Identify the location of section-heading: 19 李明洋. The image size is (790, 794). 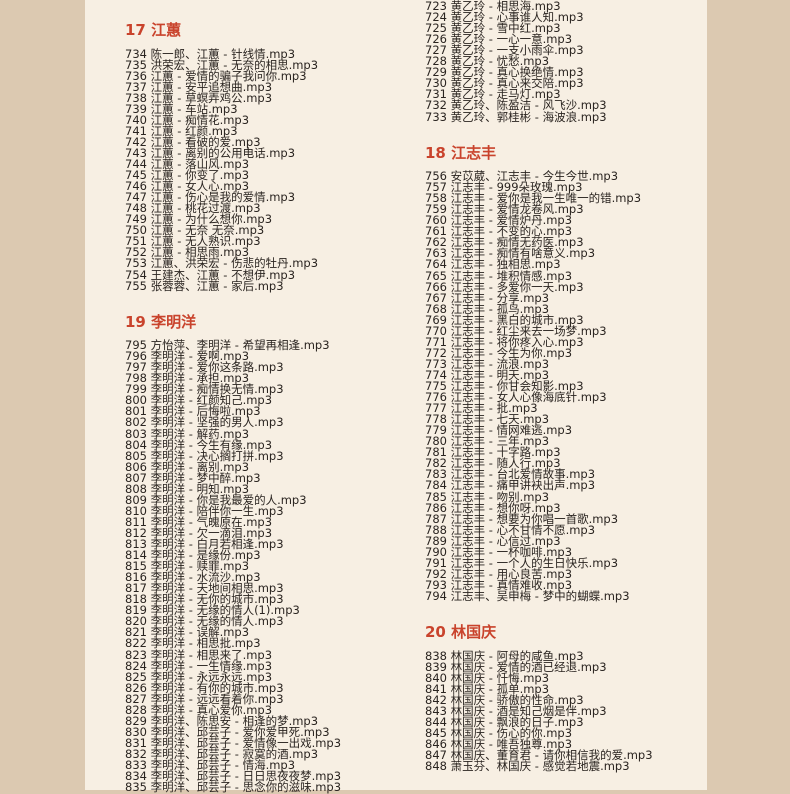
(161, 321).